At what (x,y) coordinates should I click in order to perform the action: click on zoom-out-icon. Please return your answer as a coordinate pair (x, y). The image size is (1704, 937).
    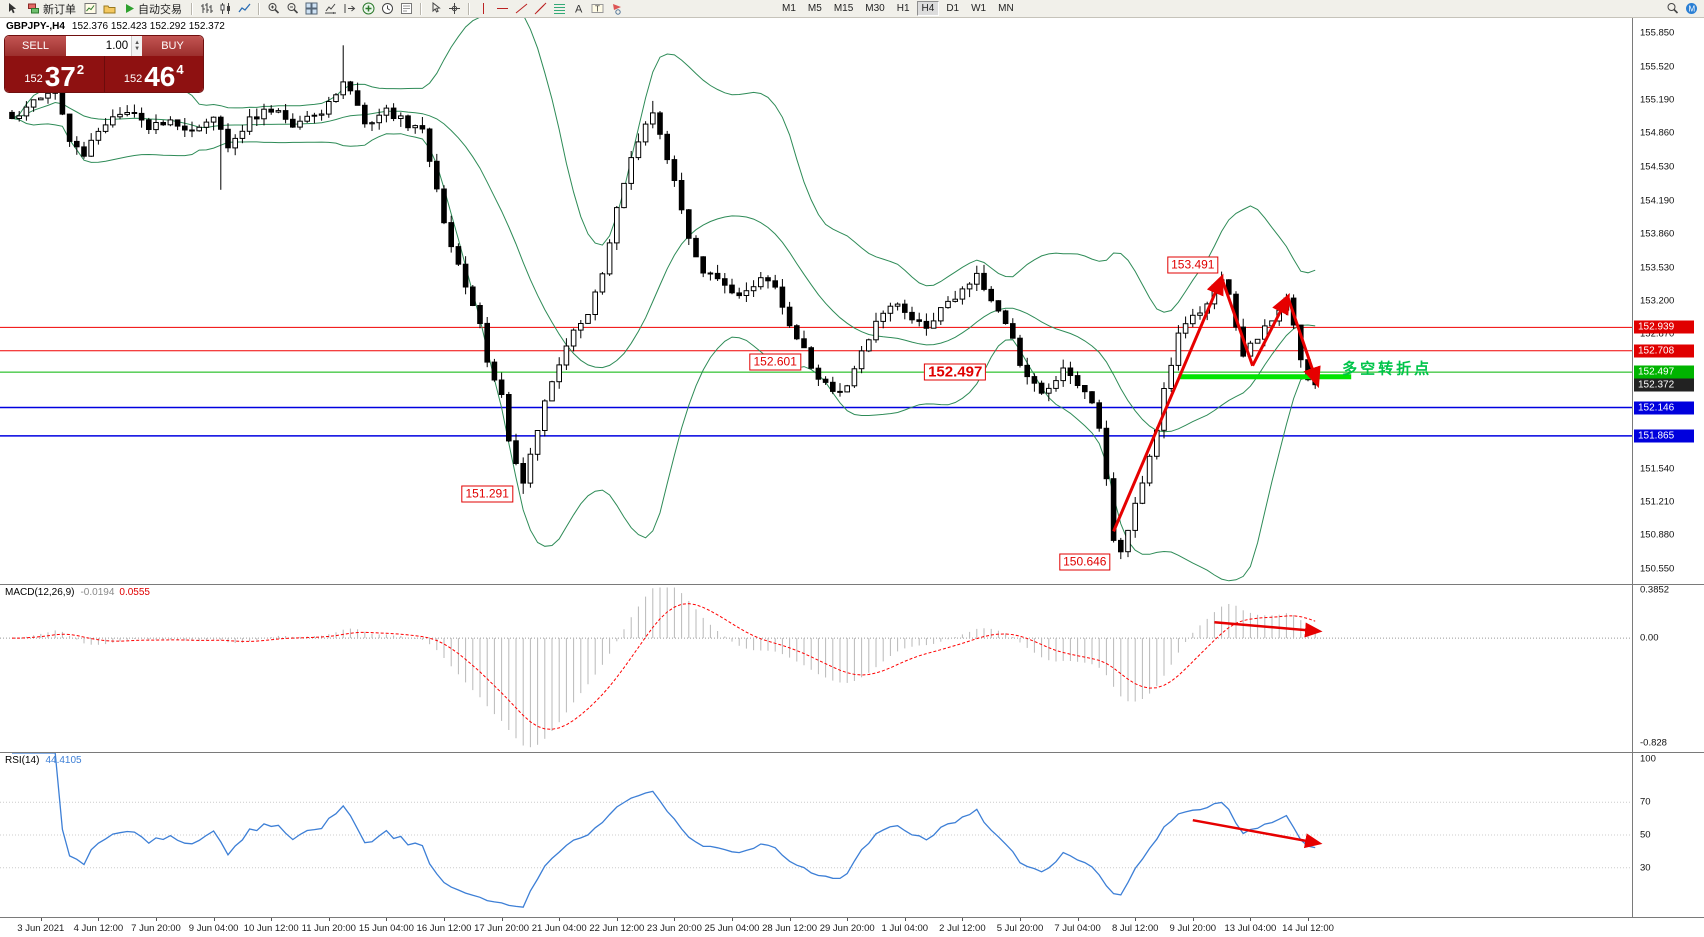
    Looking at the image, I should click on (292, 8).